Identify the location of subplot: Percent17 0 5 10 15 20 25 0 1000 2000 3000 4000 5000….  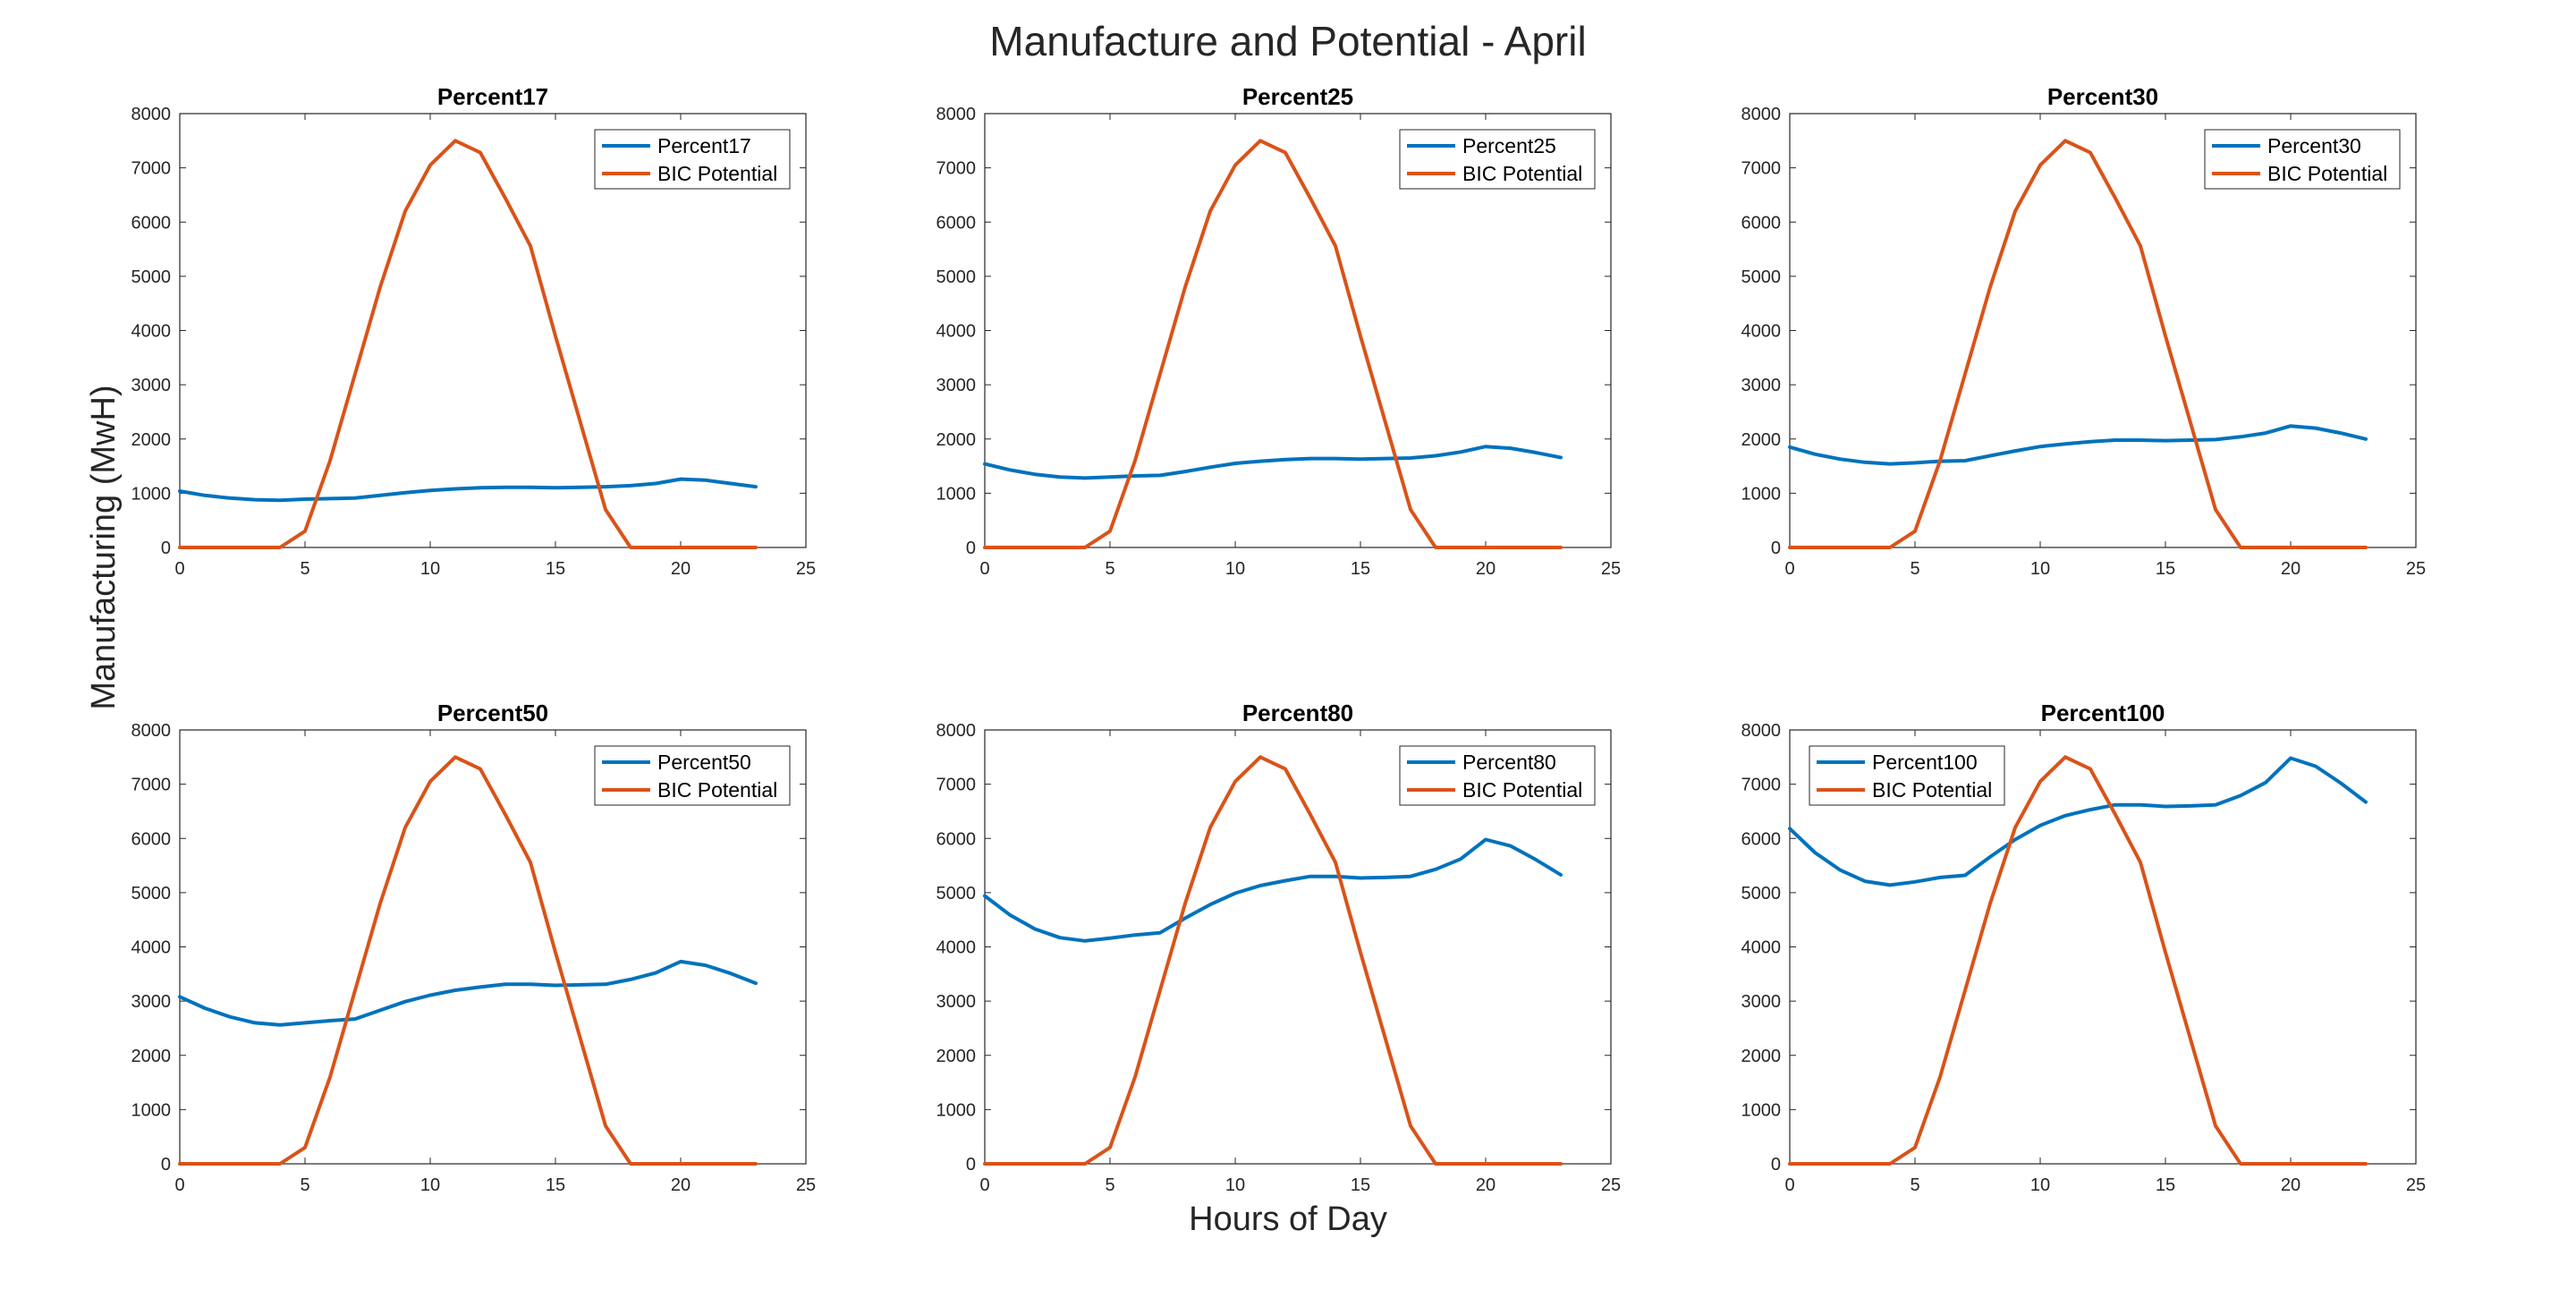
(474, 331).